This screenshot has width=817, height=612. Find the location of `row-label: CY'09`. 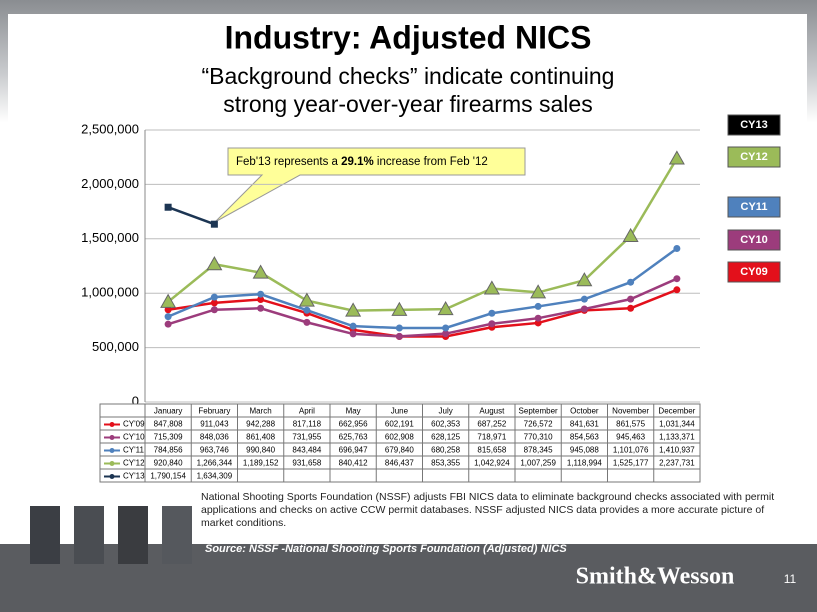

row-label: CY'09 is located at coordinates (134, 424).